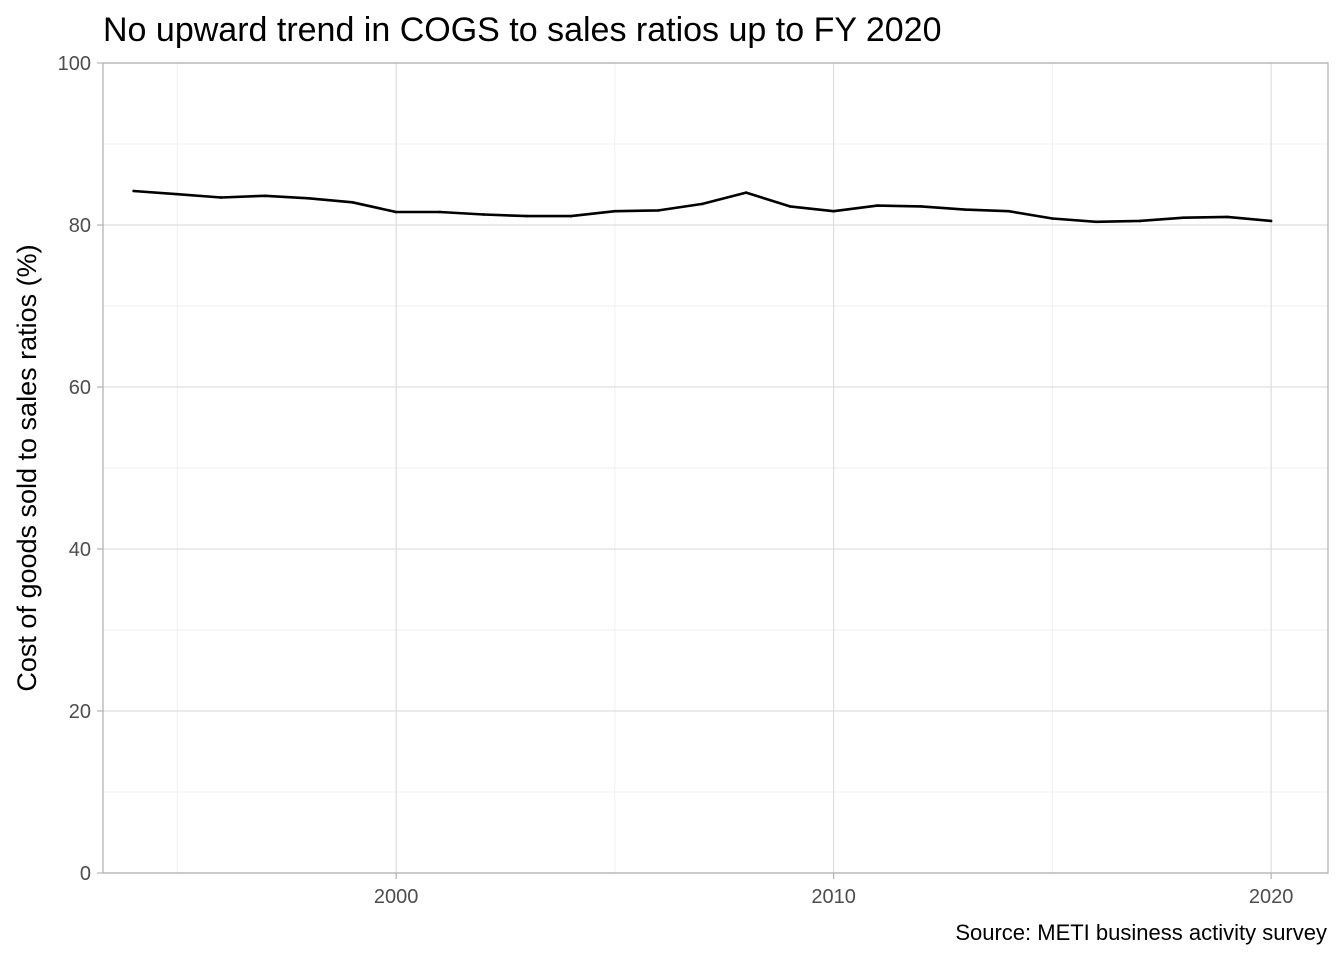  Describe the element at coordinates (80, 226) in the screenshot. I see `y-tick-label: 80` at that location.